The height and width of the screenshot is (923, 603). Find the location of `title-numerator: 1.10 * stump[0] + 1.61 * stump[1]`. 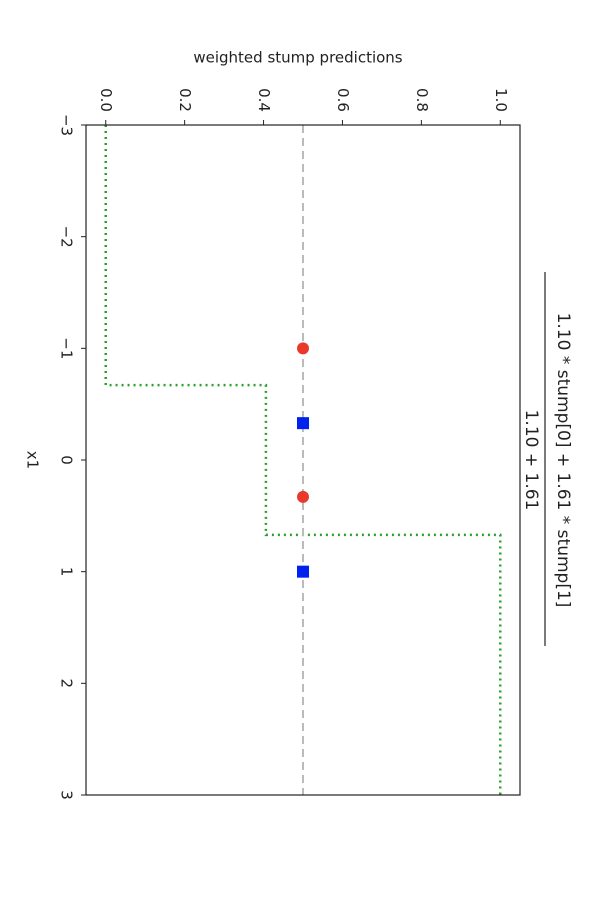

title-numerator: 1.10 * stump[0] + 1.61 * stump[1] is located at coordinates (563, 460).